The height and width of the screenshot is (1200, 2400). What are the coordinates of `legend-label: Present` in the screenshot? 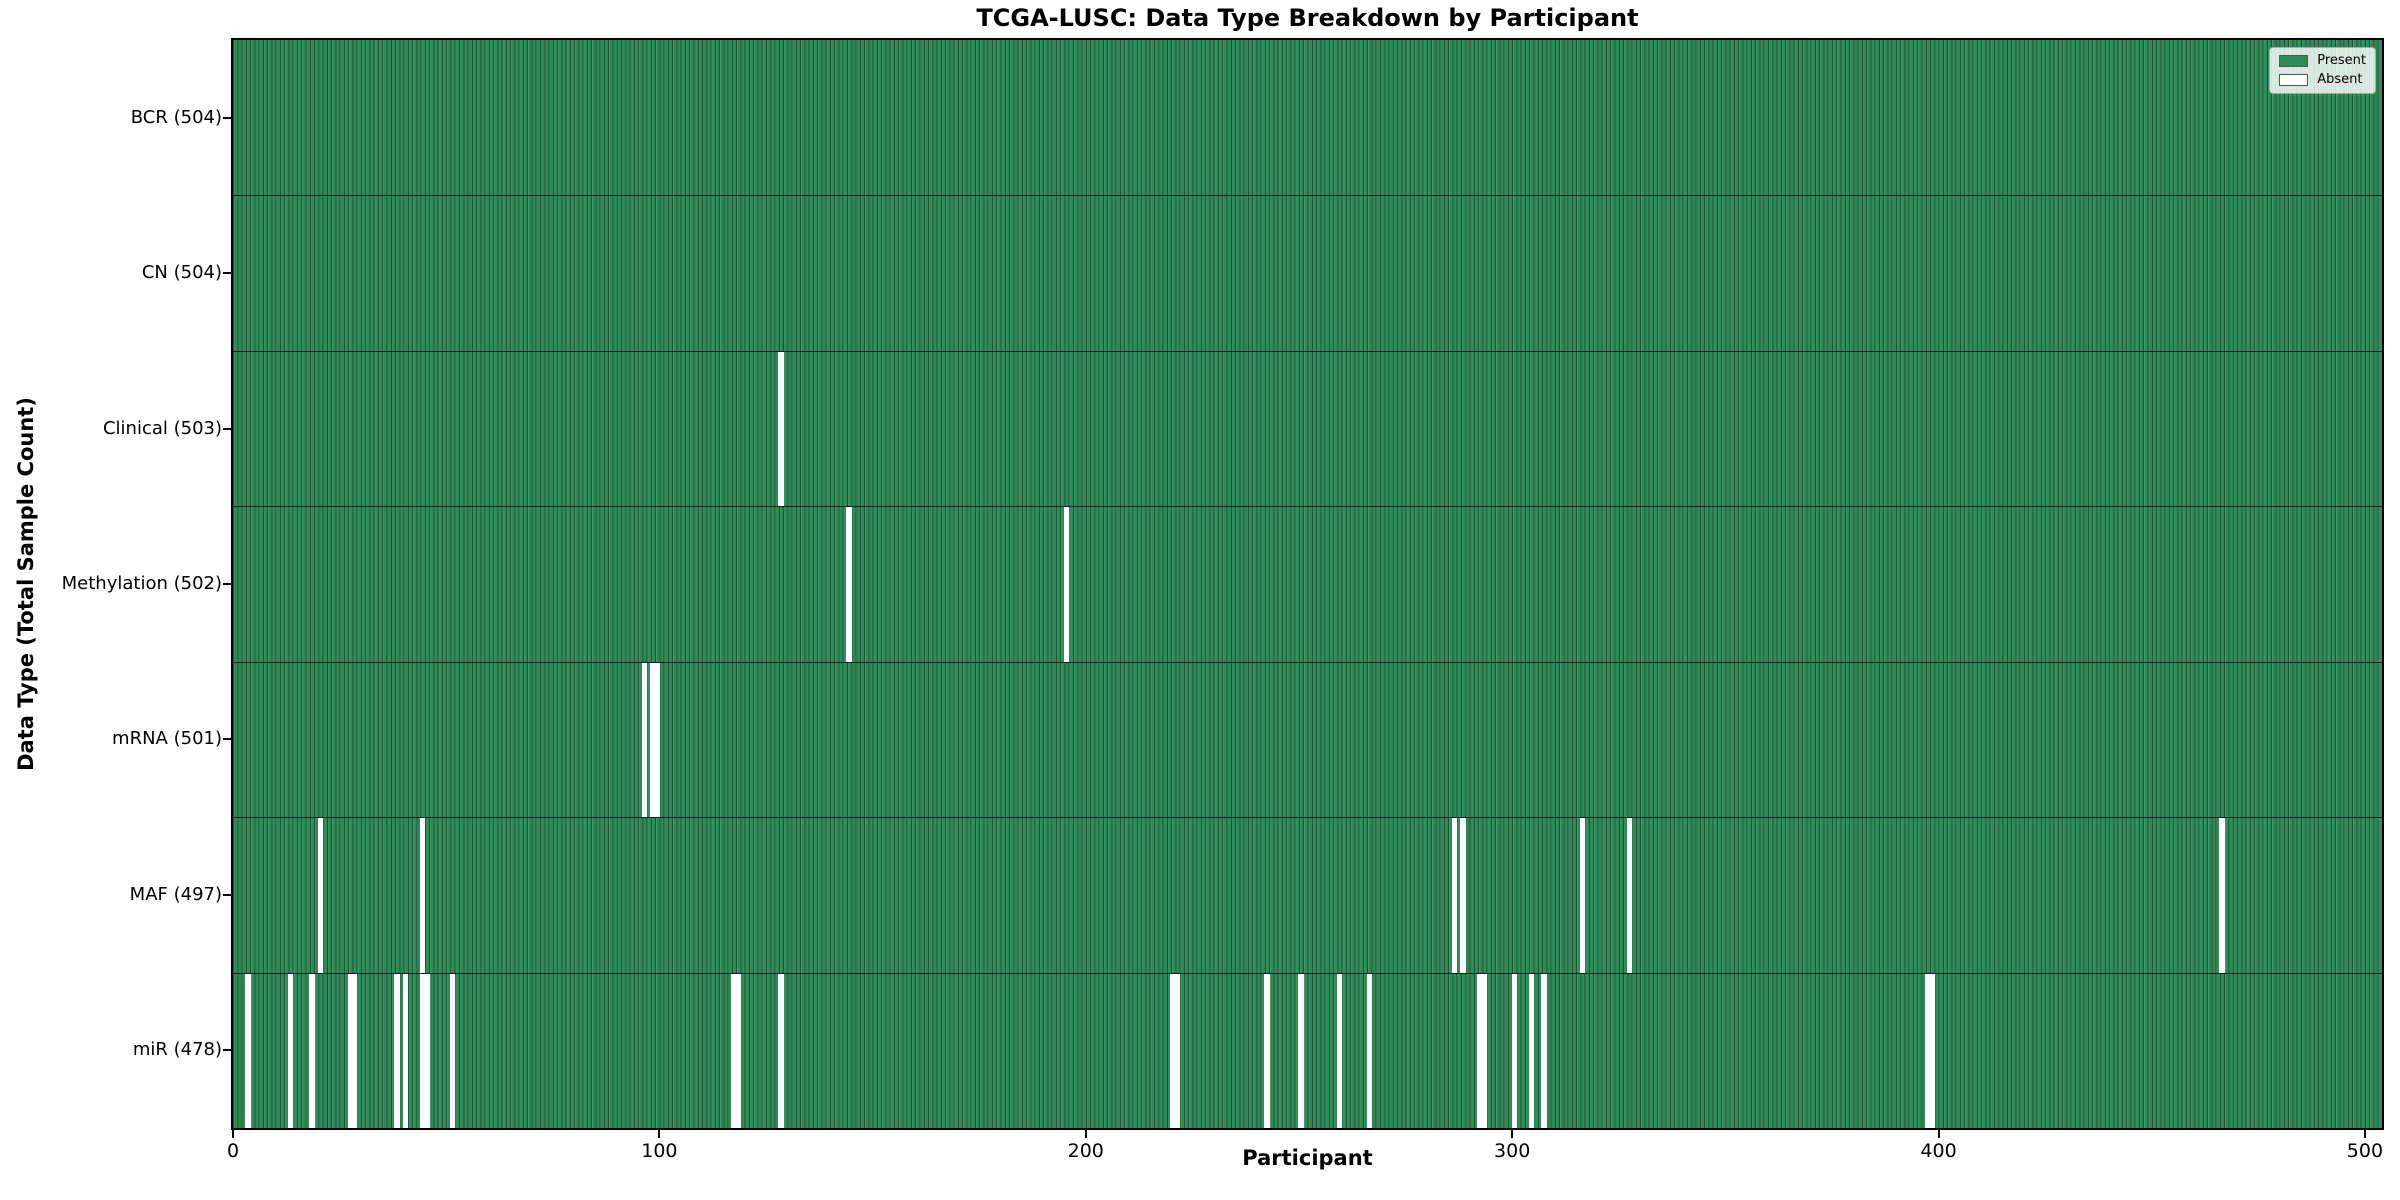 It's located at (2341, 60).